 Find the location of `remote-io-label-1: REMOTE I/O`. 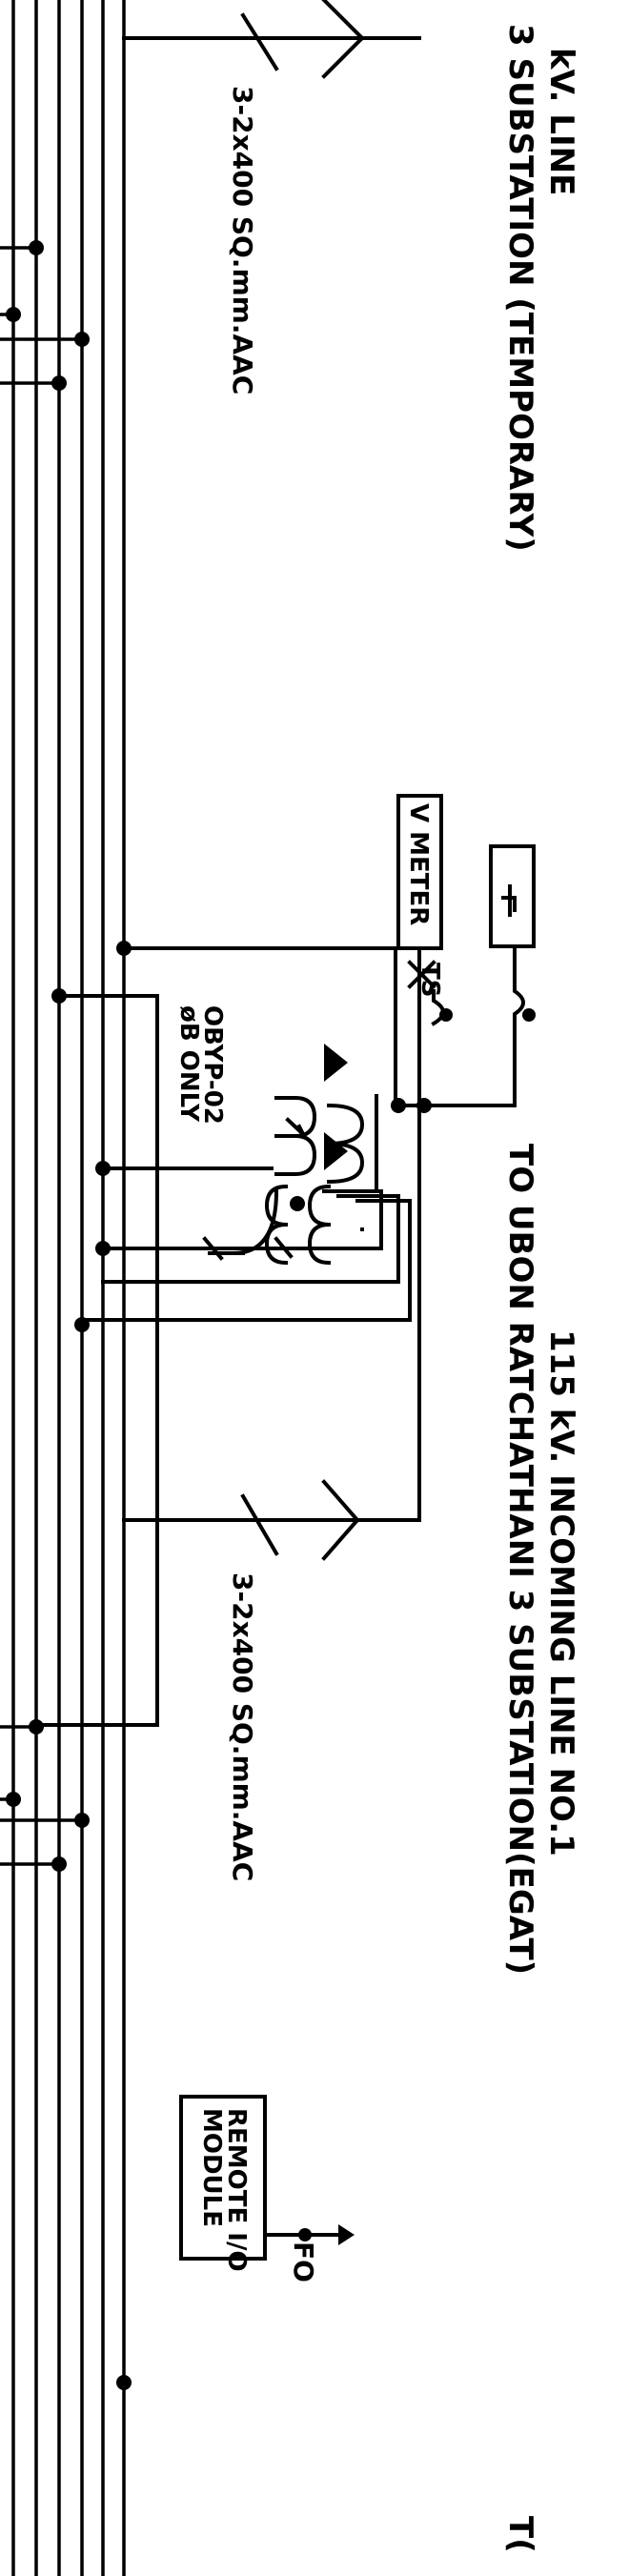

remote-io-label-1: REMOTE I/O is located at coordinates (236, 2190).